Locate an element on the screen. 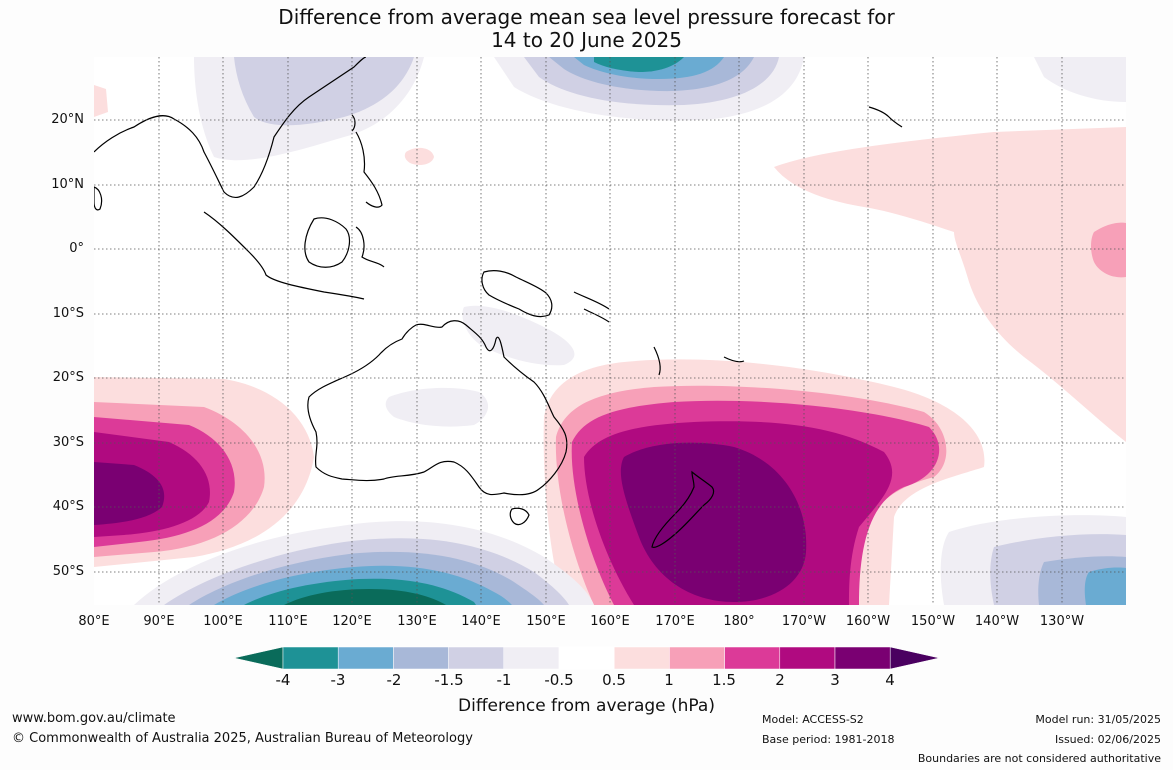 The image size is (1173, 770). negative-anomaly-coral-sea is located at coordinates (518, 335).